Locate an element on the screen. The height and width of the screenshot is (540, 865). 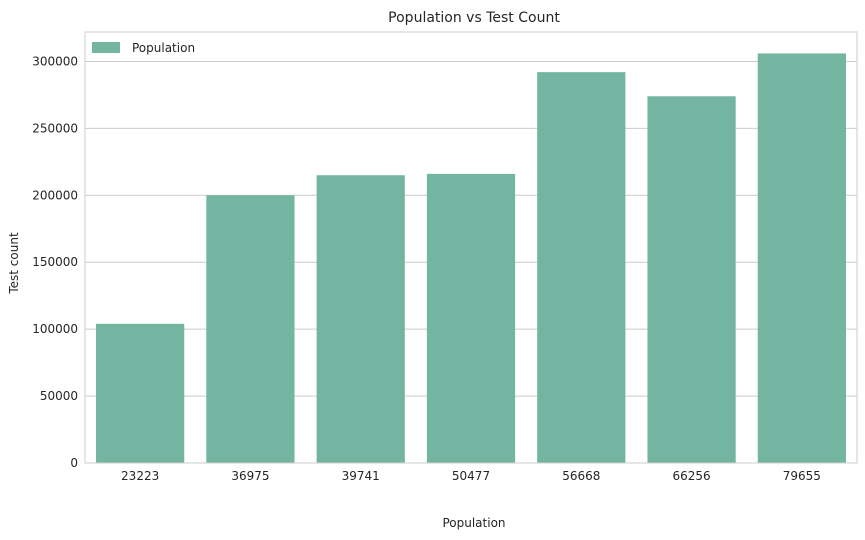
y-tick-label: 100000 is located at coordinates (55, 329).